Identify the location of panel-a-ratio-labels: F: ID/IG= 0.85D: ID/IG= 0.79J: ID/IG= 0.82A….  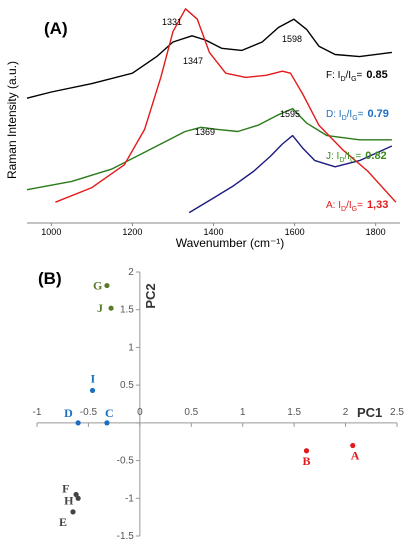
(357, 141).